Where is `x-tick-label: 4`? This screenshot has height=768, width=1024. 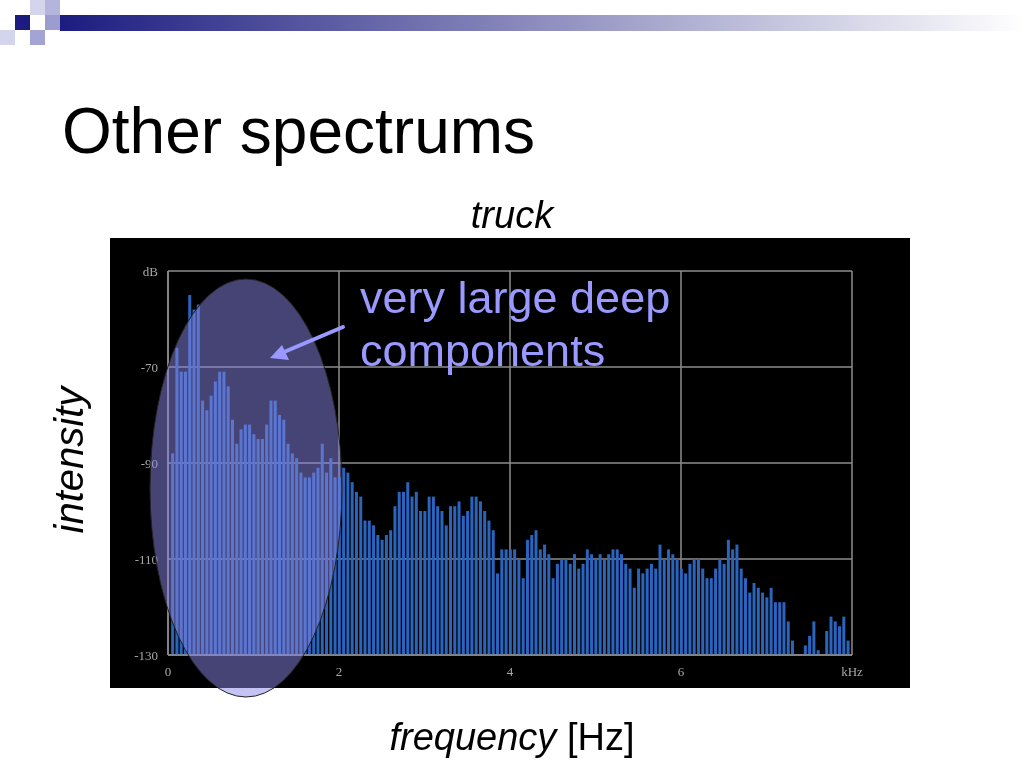 x-tick-label: 4 is located at coordinates (510, 672).